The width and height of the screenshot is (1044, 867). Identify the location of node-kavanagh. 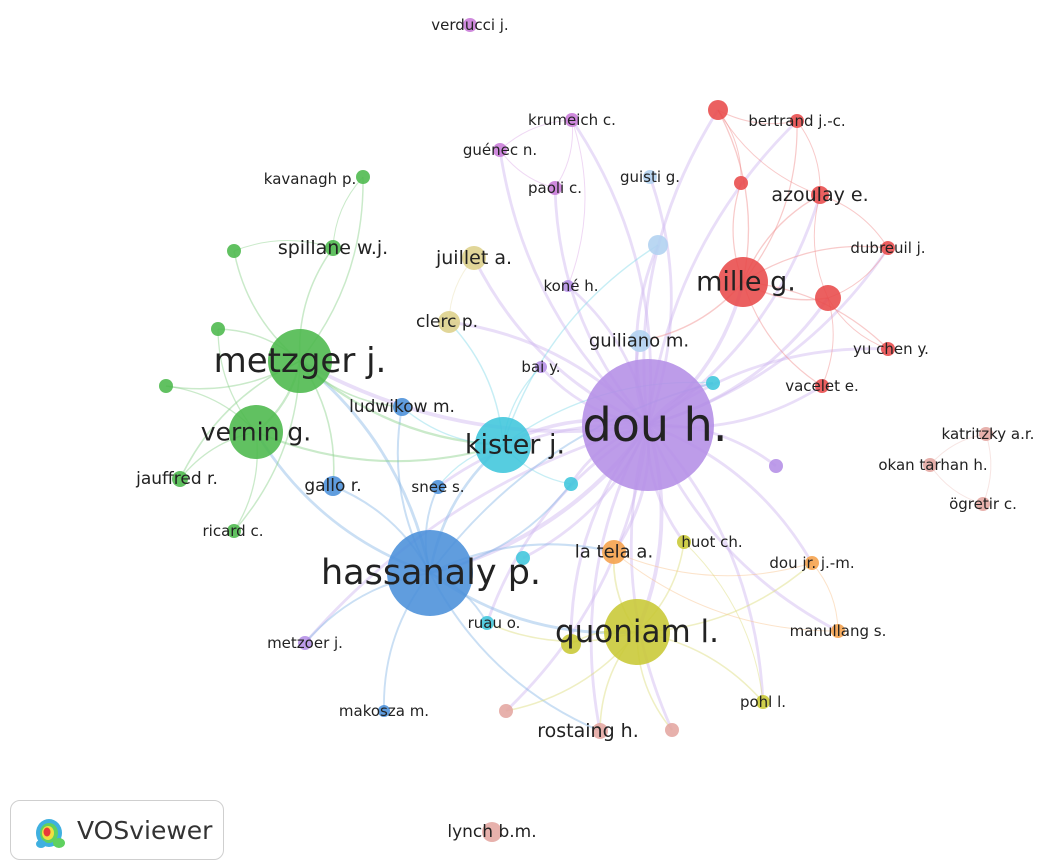
(363, 177).